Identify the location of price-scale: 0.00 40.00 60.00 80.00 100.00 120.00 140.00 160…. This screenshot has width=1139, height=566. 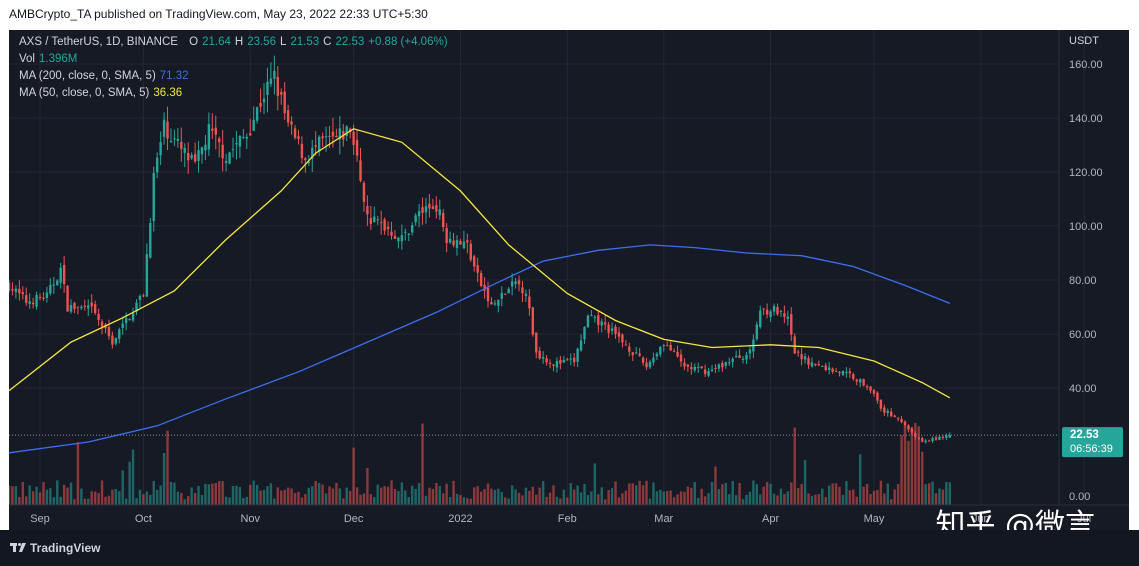
(1086, 281).